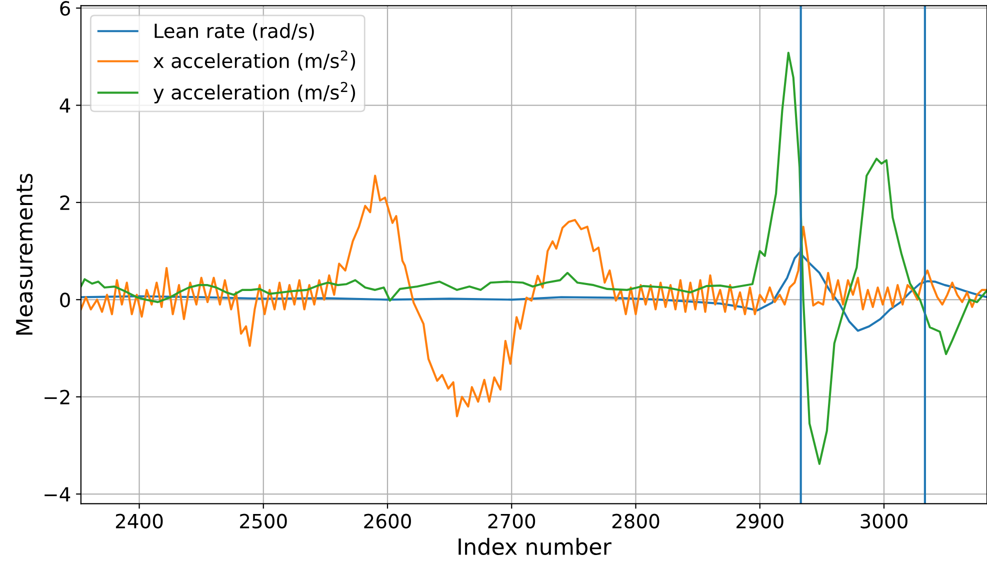 Image resolution: width=987 pixels, height=566 pixels. I want to click on y-tick-label: 6, so click(65, 8).